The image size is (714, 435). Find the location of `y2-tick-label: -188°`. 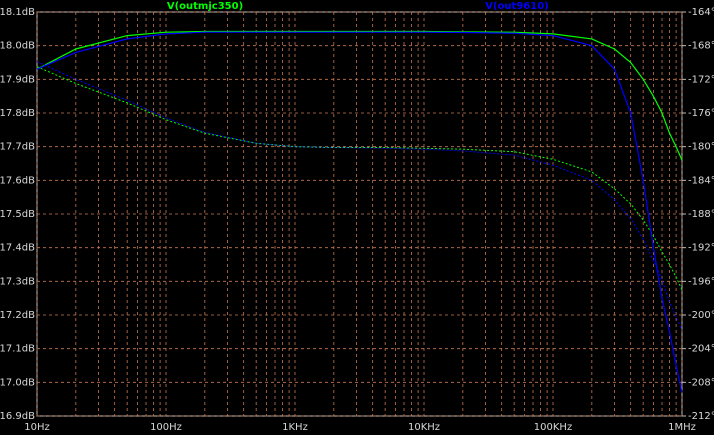

y2-tick-label: -188° is located at coordinates (701, 214).